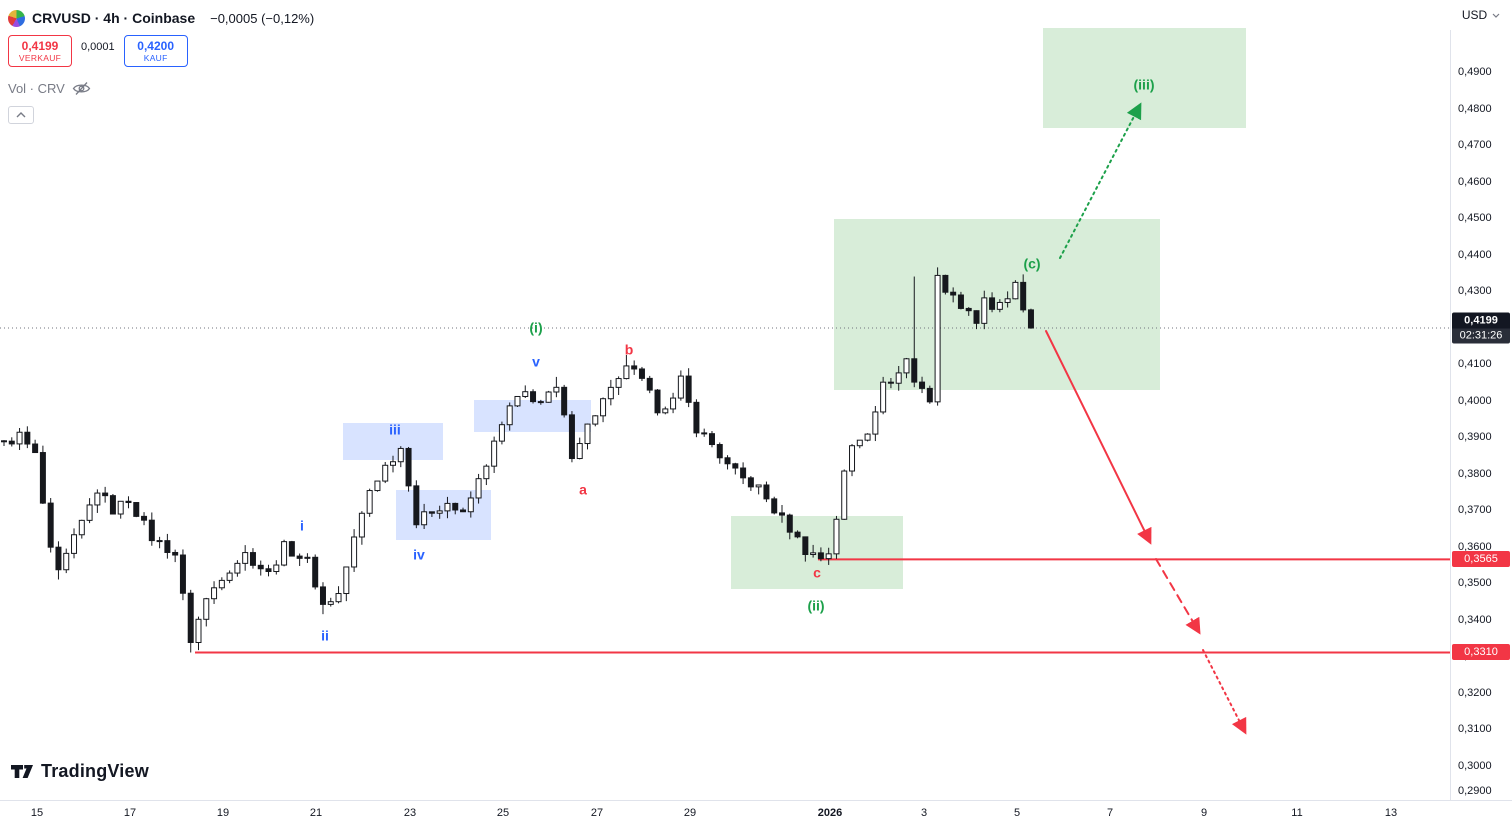 Image resolution: width=1512 pixels, height=823 pixels. Describe the element at coordinates (1031, 264) in the screenshot. I see `wave-label-(c): (c)` at that location.